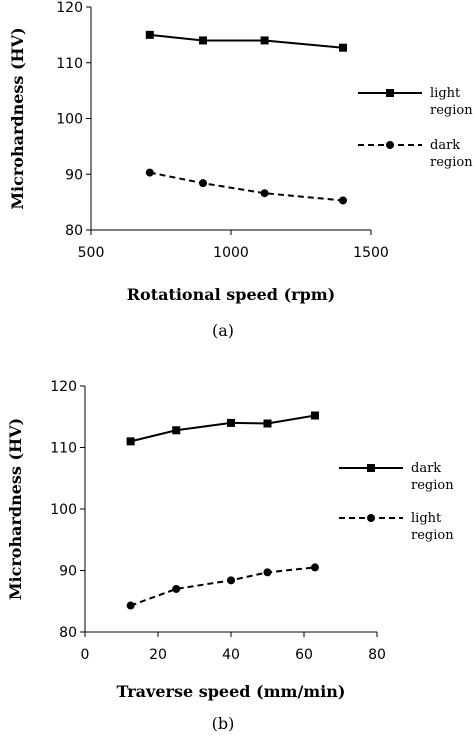 Image resolution: width=474 pixels, height=738 pixels. Describe the element at coordinates (63, 387) in the screenshot. I see `chart-b-y-tick-label: 120` at that location.